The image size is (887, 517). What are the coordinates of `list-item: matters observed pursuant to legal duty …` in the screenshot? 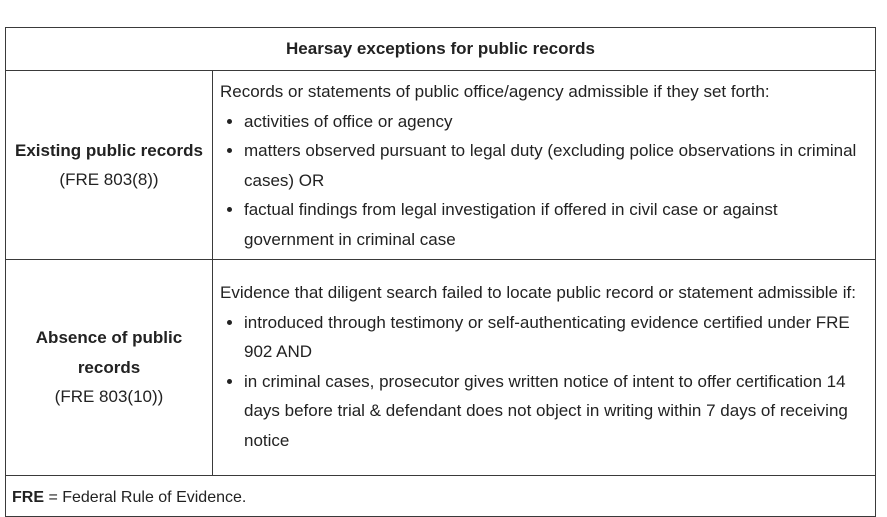 It's located at (556, 165).